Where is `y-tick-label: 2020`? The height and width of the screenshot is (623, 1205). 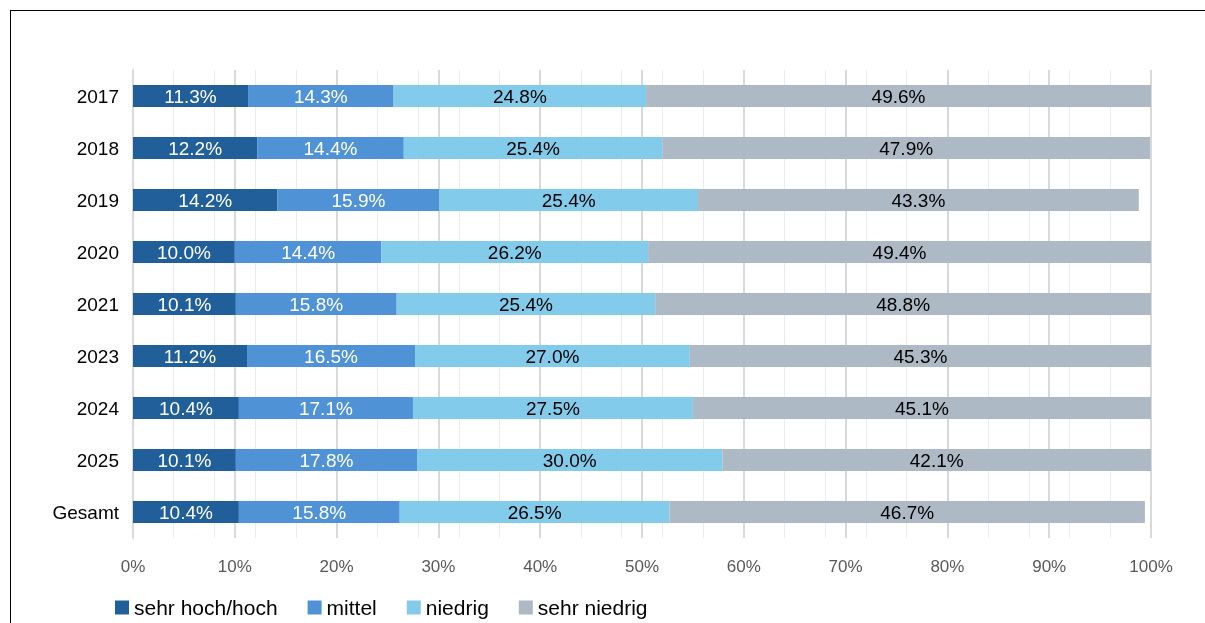
y-tick-label: 2020 is located at coordinates (97, 252).